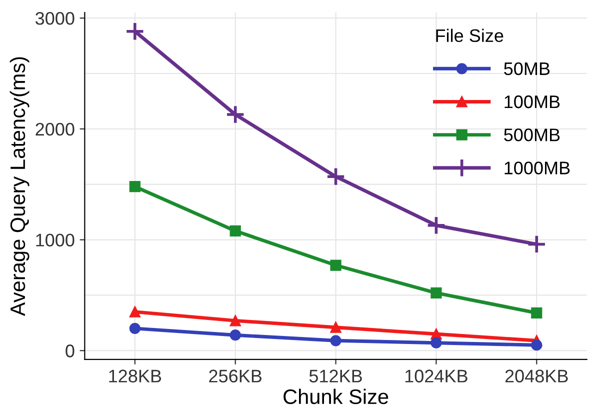  I want to click on x-tick-label: 1024KB, so click(436, 376).